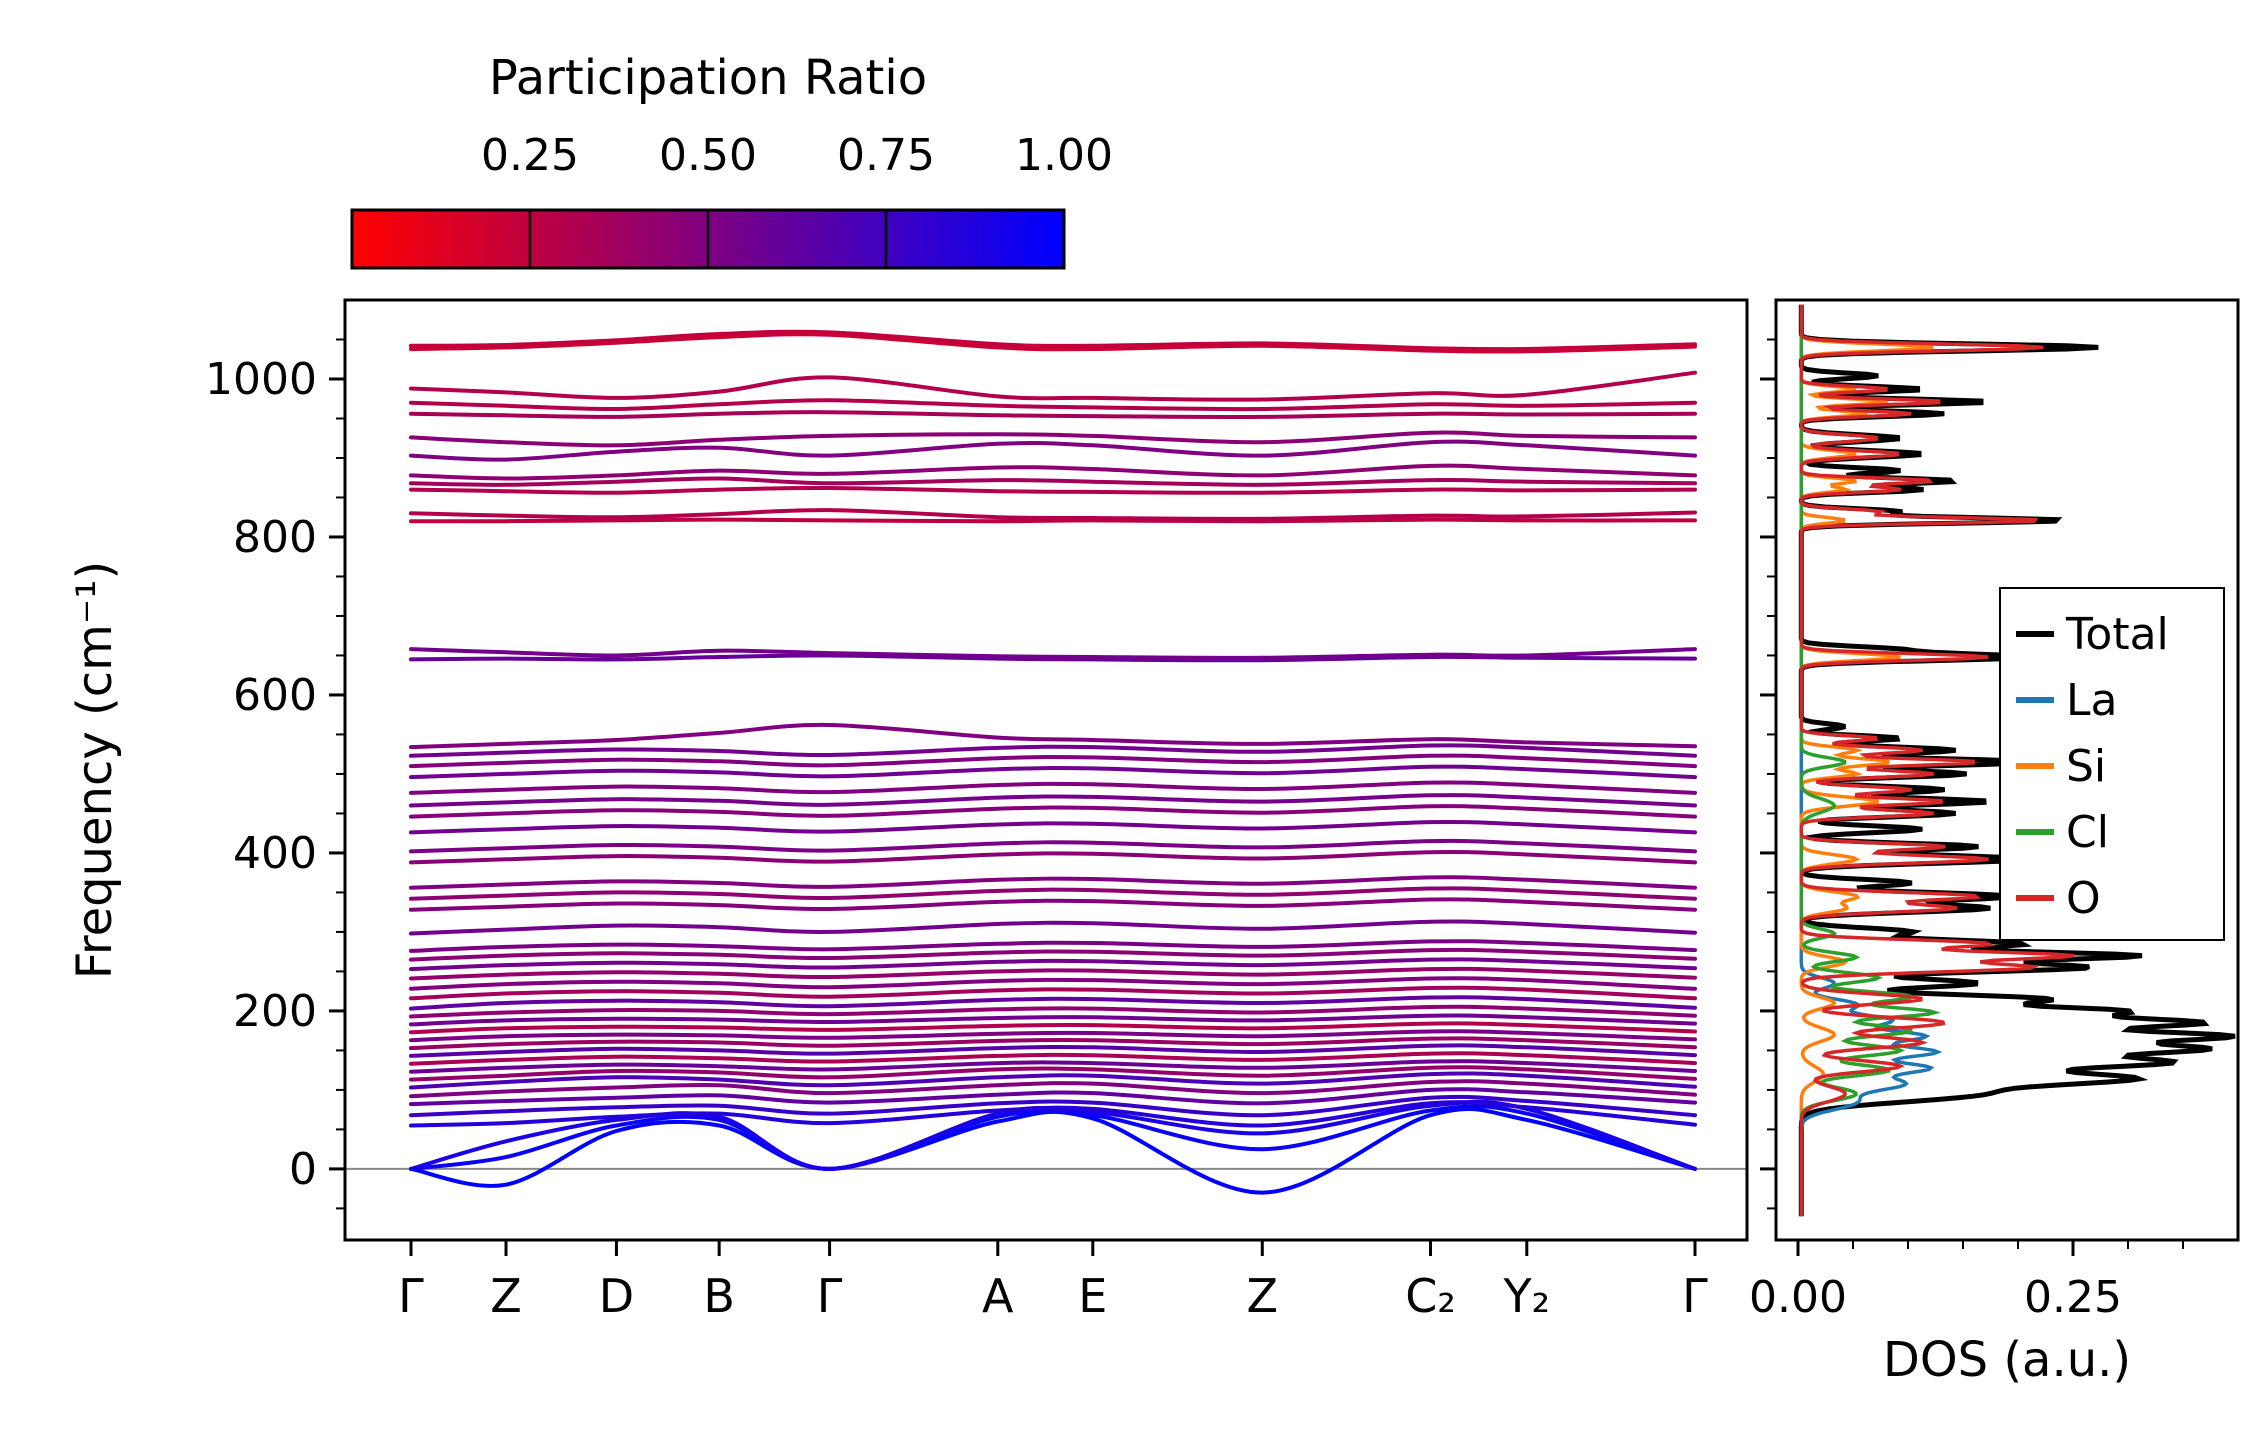  Describe the element at coordinates (1866, 760) in the screenshot. I see `dos-curve-si` at that location.